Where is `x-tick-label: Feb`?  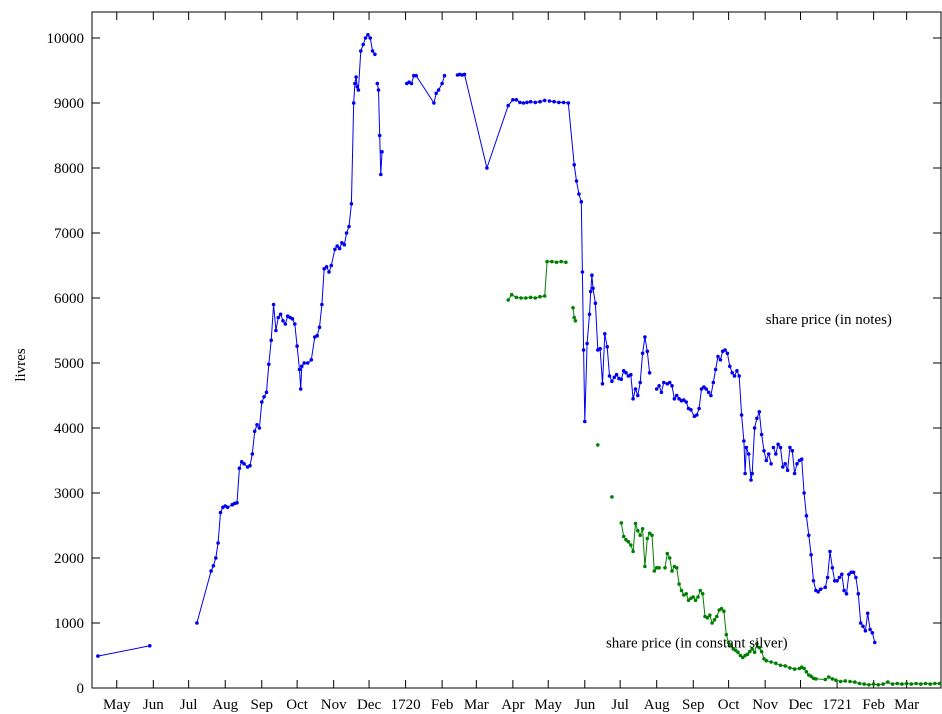 x-tick-label: Feb is located at coordinates (873, 705).